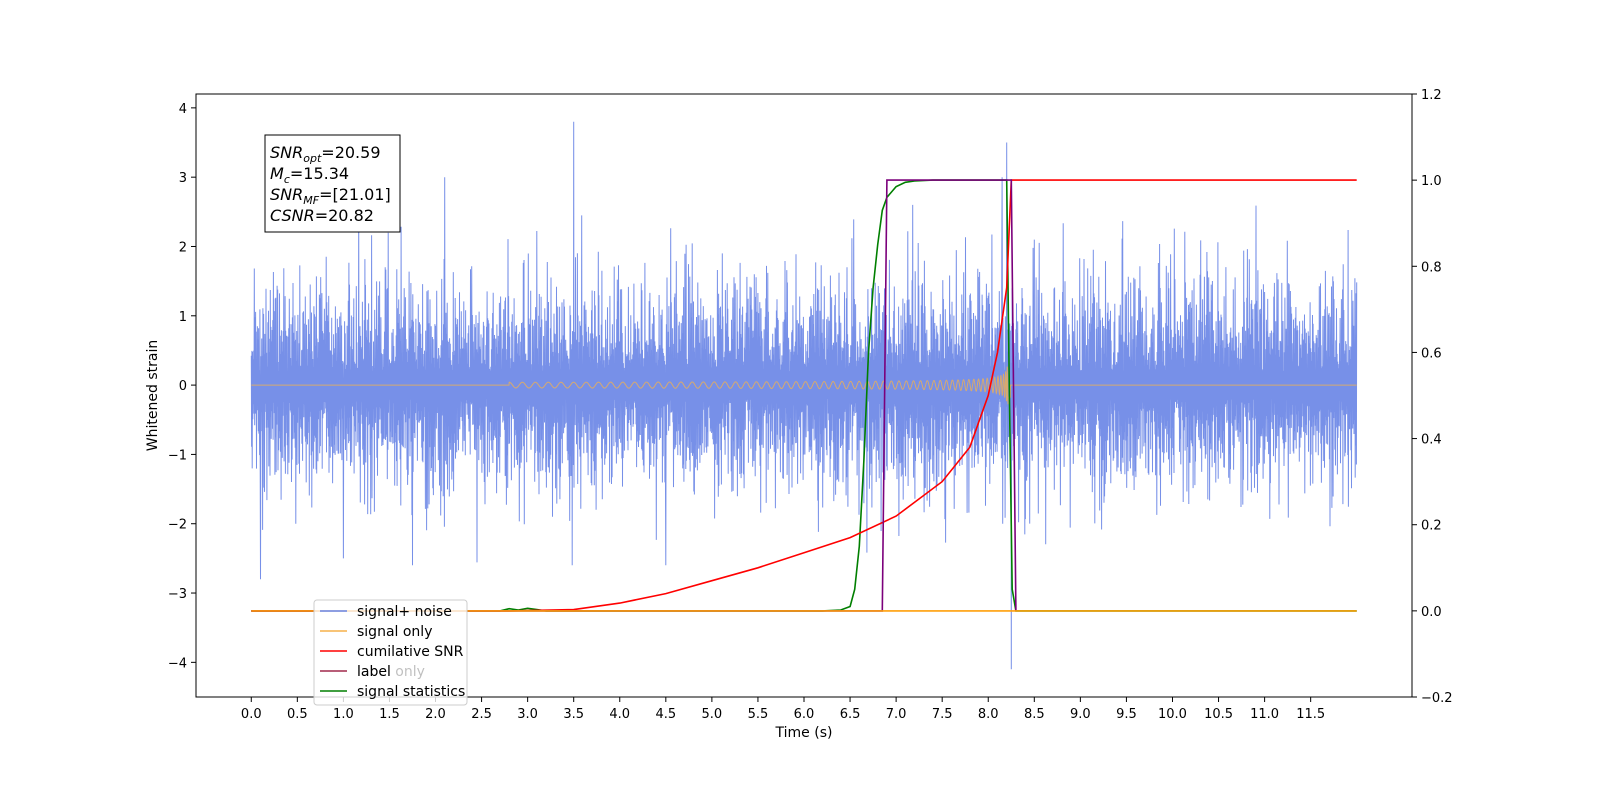 This screenshot has height=800, width=1600. I want to click on x-tick-label: 7.5, so click(942, 714).